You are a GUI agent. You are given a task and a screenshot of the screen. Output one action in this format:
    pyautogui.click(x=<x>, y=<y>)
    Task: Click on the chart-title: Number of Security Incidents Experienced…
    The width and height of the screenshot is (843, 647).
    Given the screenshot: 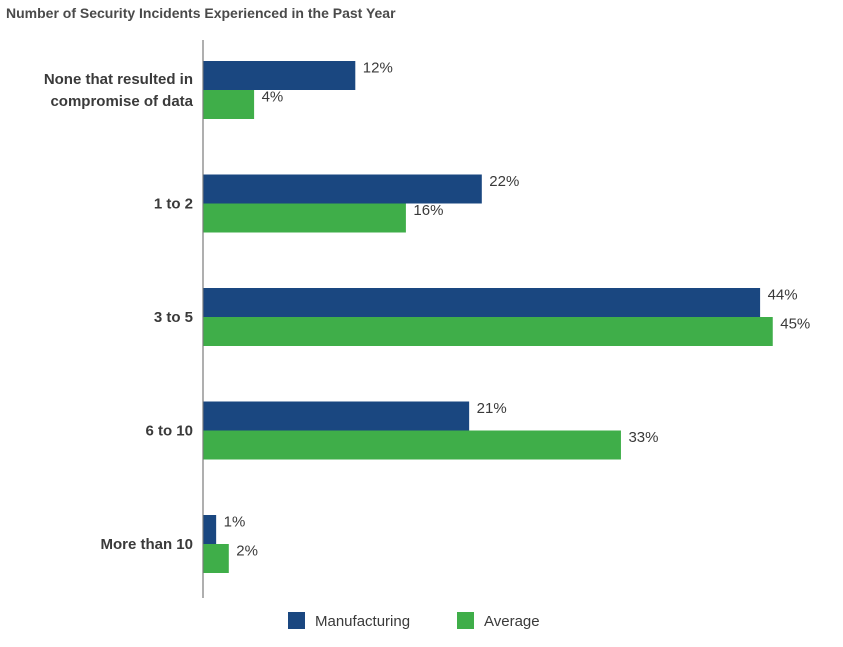 What is the action you would take?
    pyautogui.click(x=201, y=13)
    